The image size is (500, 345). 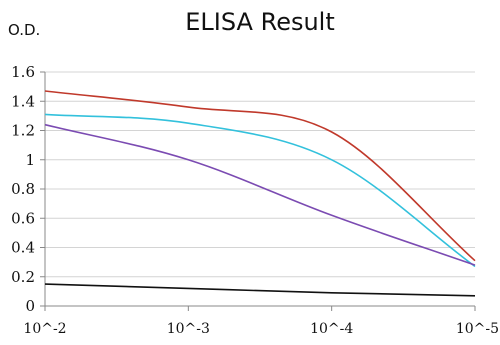 What do you see at coordinates (331, 329) in the screenshot?
I see `x-tick-label: 10^-4` at bounding box center [331, 329].